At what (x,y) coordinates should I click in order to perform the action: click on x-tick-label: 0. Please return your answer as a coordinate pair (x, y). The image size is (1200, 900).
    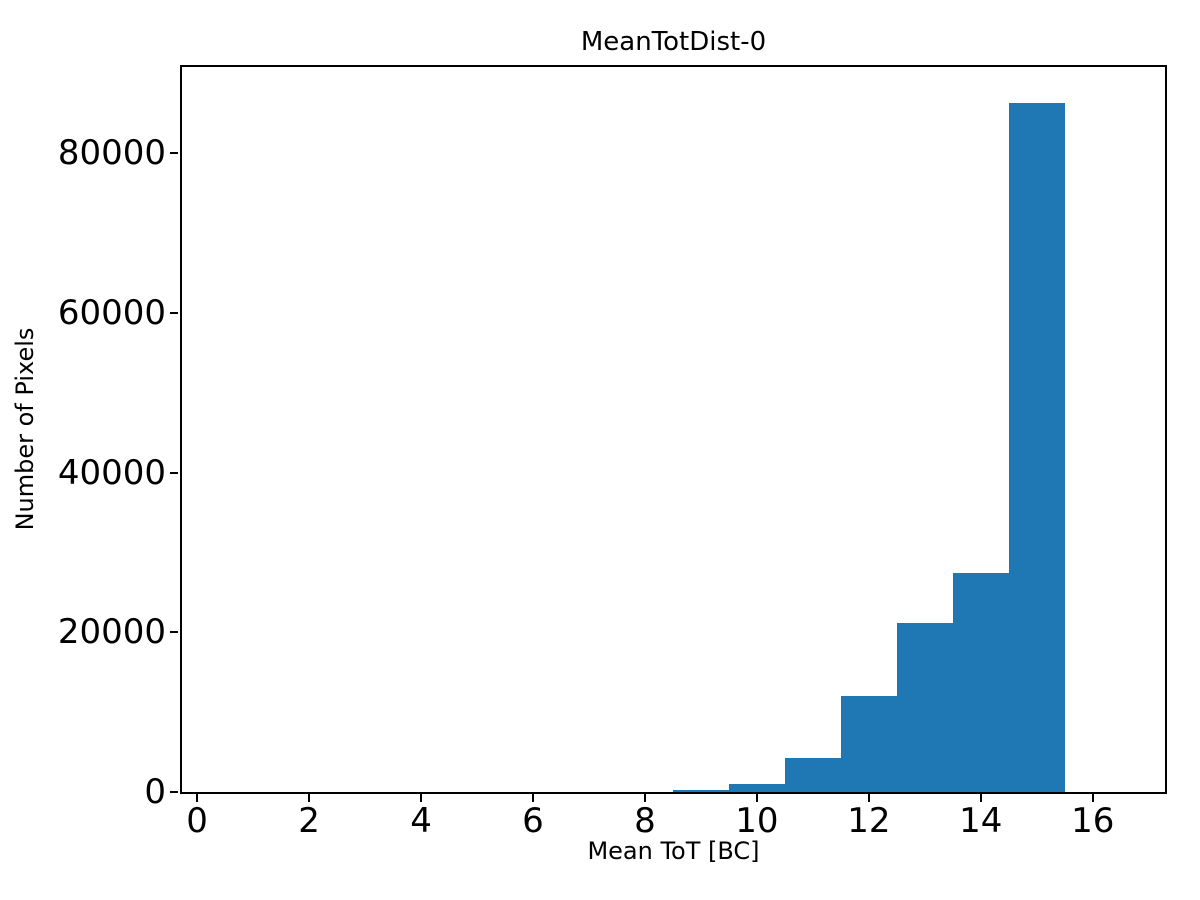
    Looking at the image, I should click on (197, 821).